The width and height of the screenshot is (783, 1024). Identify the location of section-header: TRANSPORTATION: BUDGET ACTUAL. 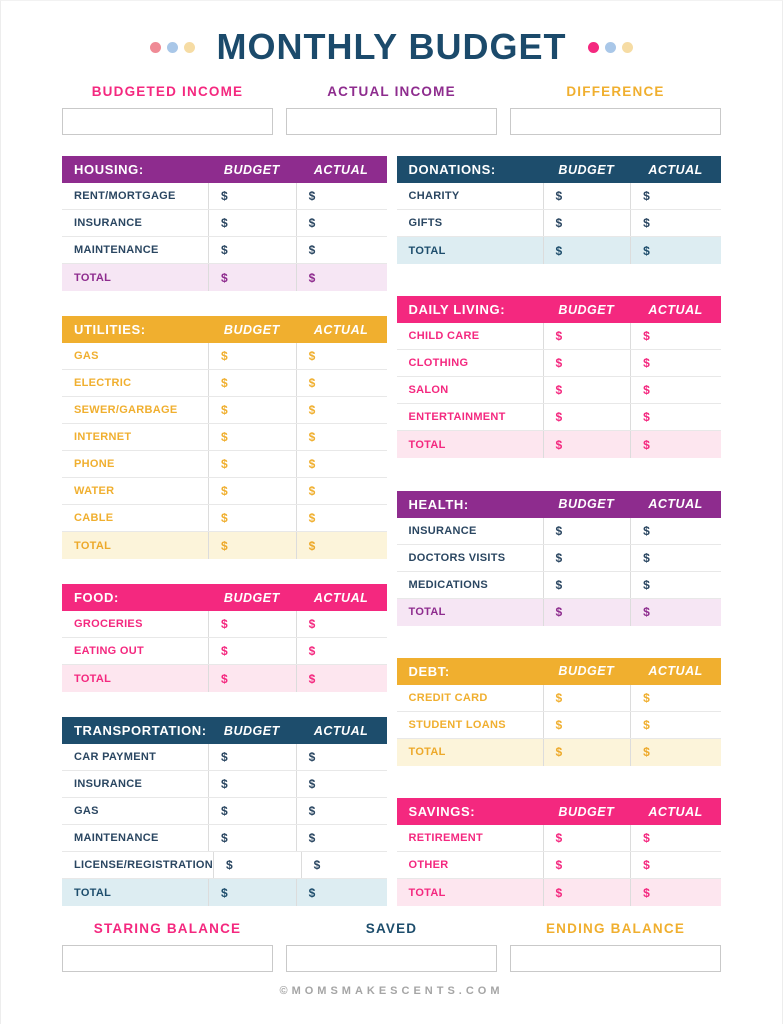
(224, 730).